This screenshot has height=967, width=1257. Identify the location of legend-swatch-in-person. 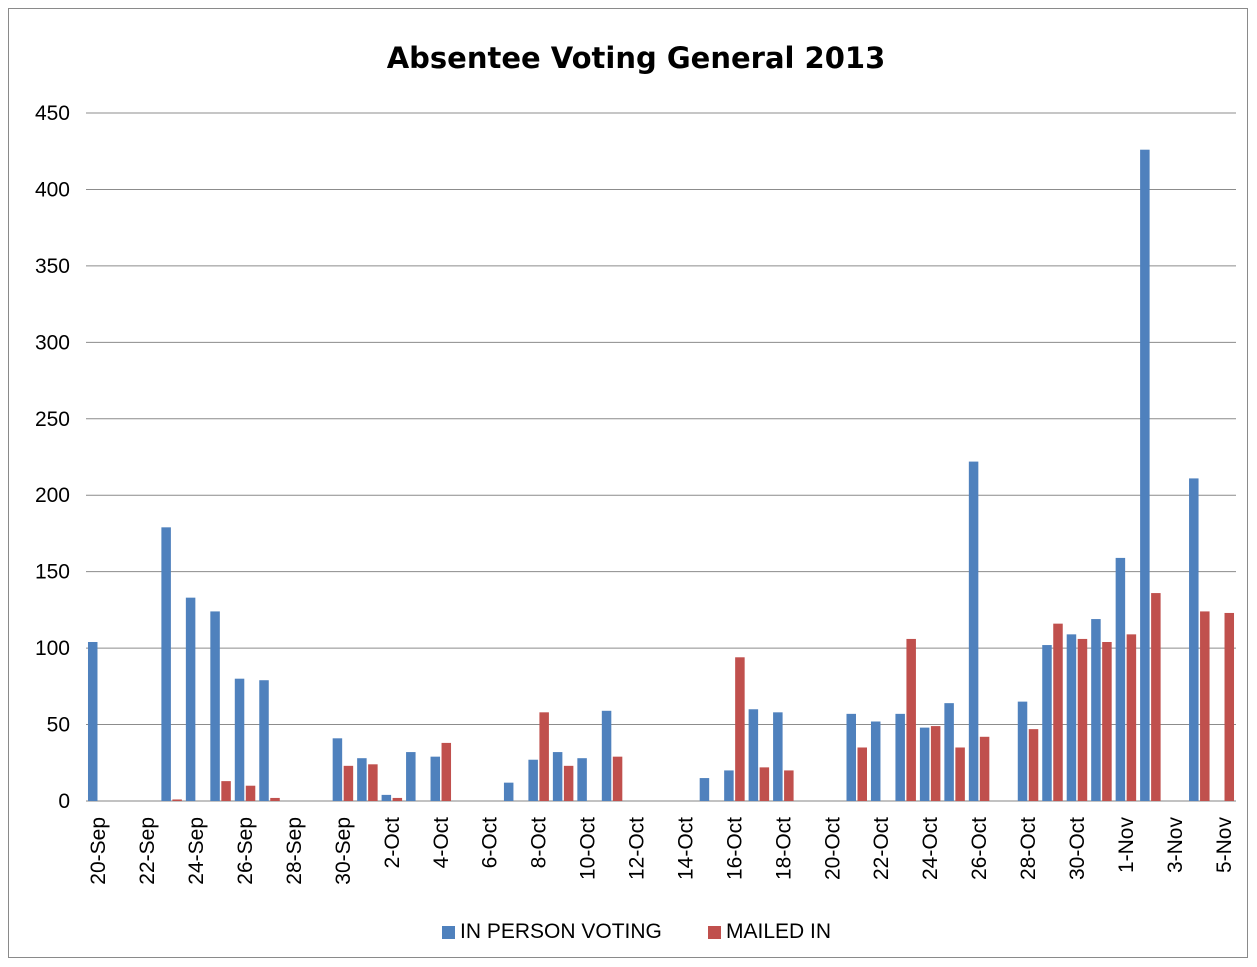
(448, 932).